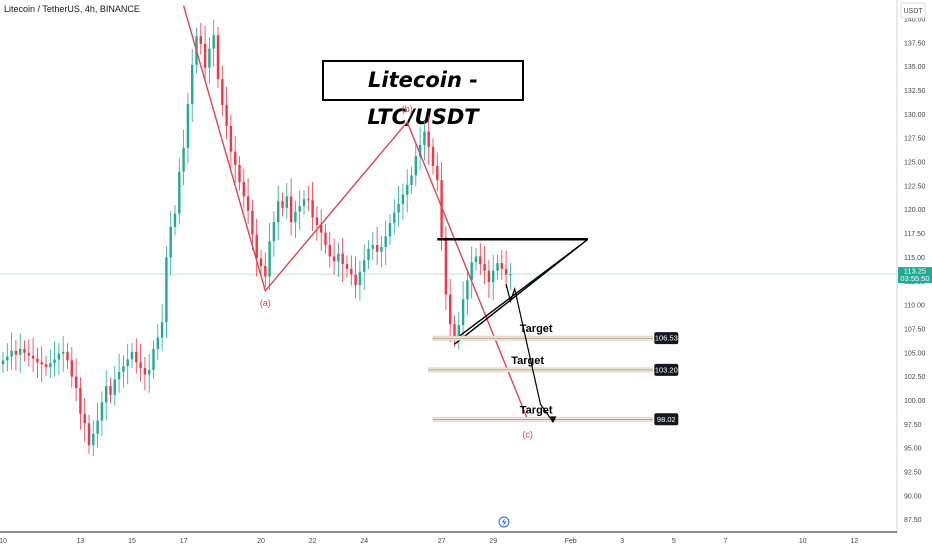  Describe the element at coordinates (915, 401) in the screenshot. I see `price-tick-label: 100.00` at that location.